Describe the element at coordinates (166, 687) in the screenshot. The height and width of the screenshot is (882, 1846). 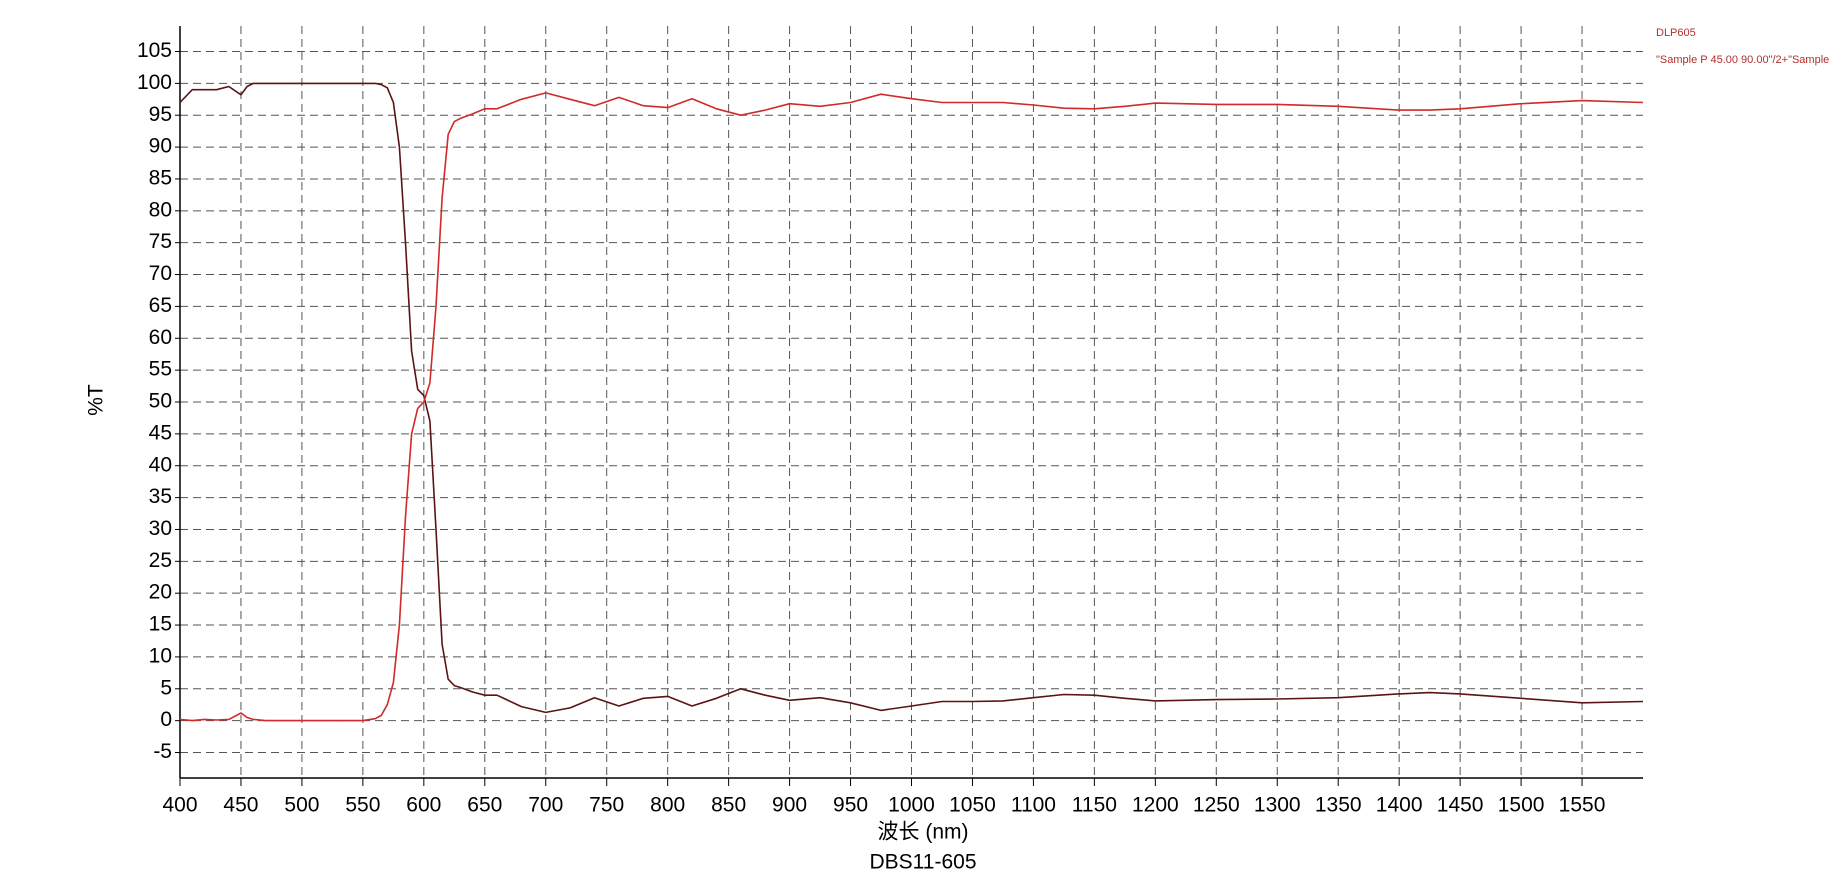
I see `y-tick-label: 5` at that location.